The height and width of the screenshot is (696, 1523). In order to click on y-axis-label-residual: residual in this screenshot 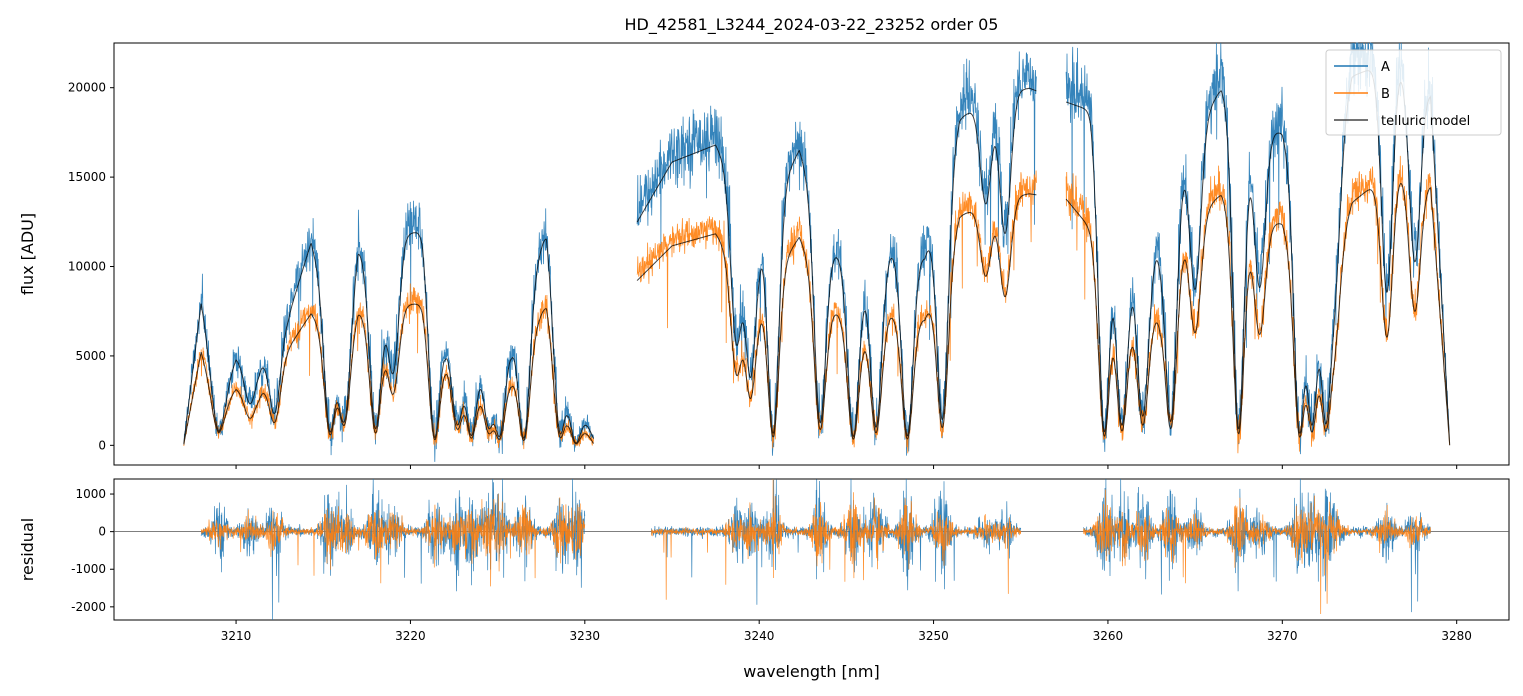, I will do `click(27, 549)`.